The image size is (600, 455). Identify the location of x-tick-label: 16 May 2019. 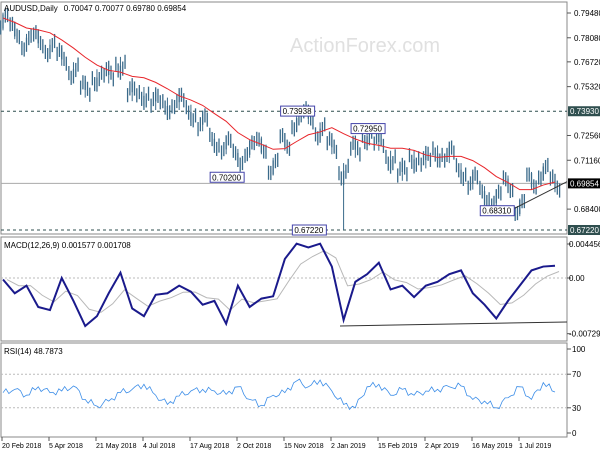
(492, 446).